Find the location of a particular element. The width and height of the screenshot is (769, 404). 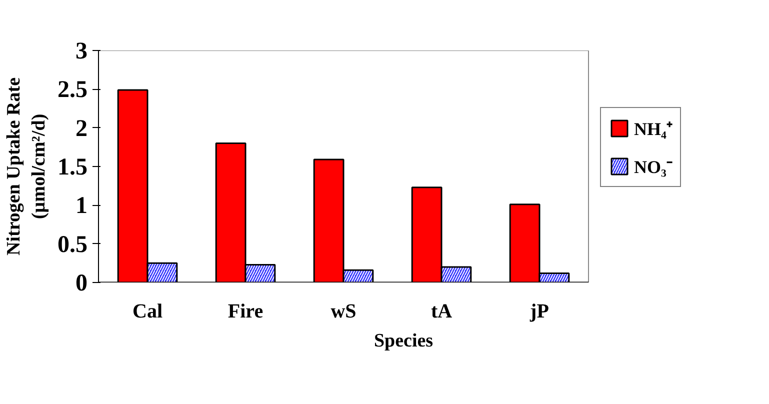

y-tick-label: 1.5 is located at coordinates (73, 167).